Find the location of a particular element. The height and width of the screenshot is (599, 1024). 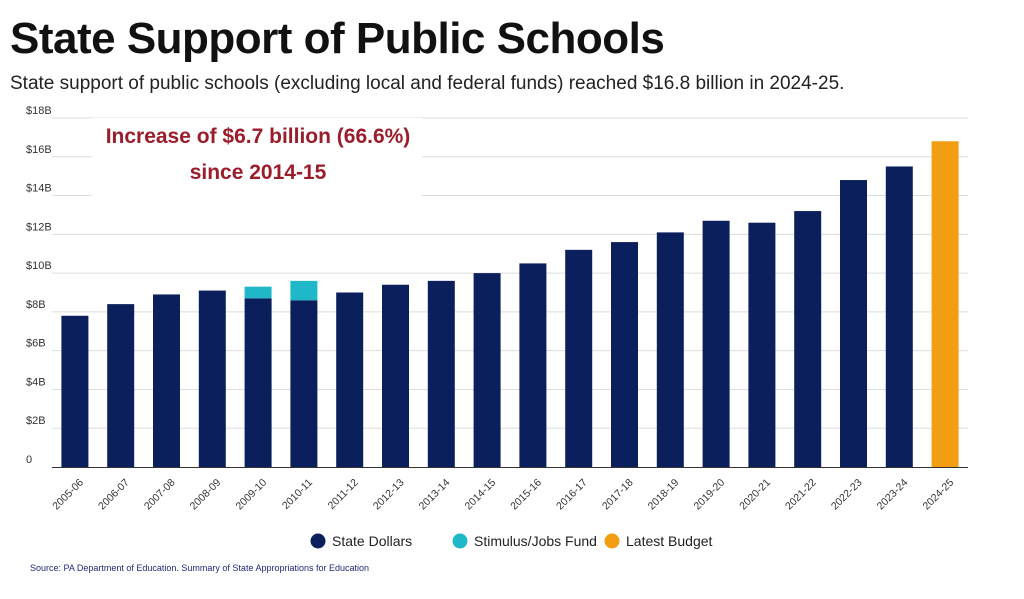

y-tick-label: $12B is located at coordinates (39, 227).